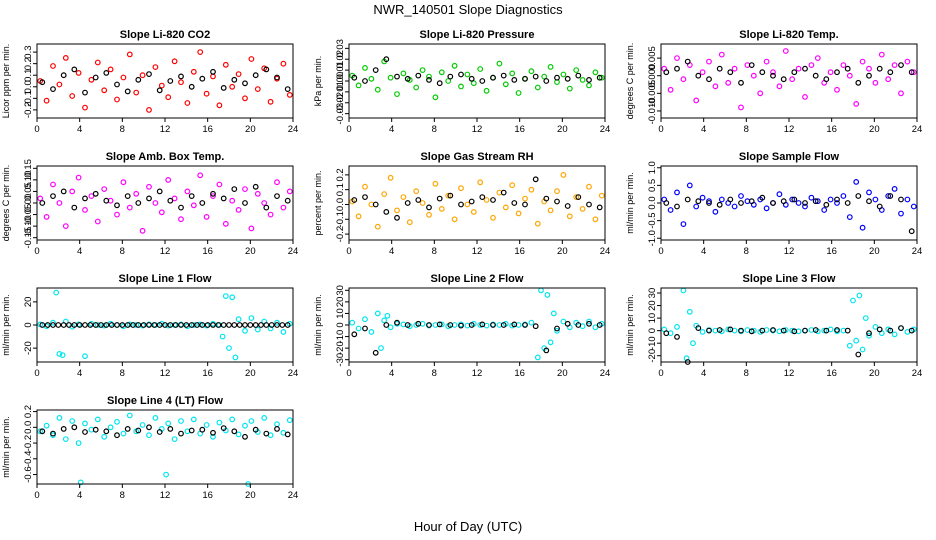 The height and width of the screenshot is (540, 936). Describe the element at coordinates (165, 129) in the screenshot. I see `x-tick-label: 12` at that location.